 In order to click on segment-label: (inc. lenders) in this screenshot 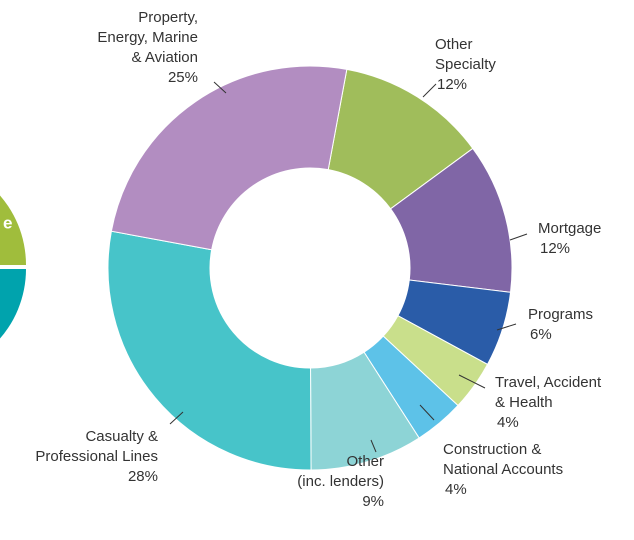, I will do `click(340, 481)`.